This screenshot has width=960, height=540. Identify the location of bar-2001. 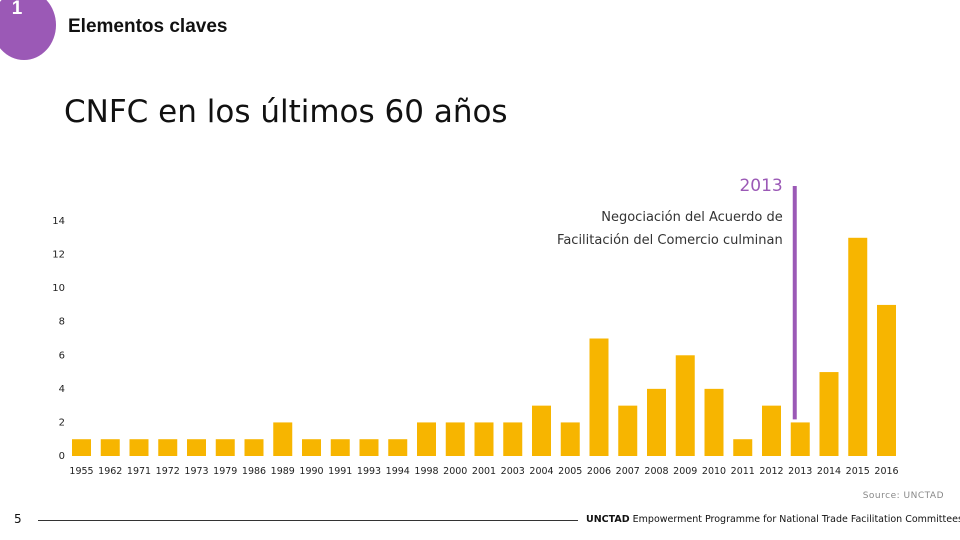
(484, 439).